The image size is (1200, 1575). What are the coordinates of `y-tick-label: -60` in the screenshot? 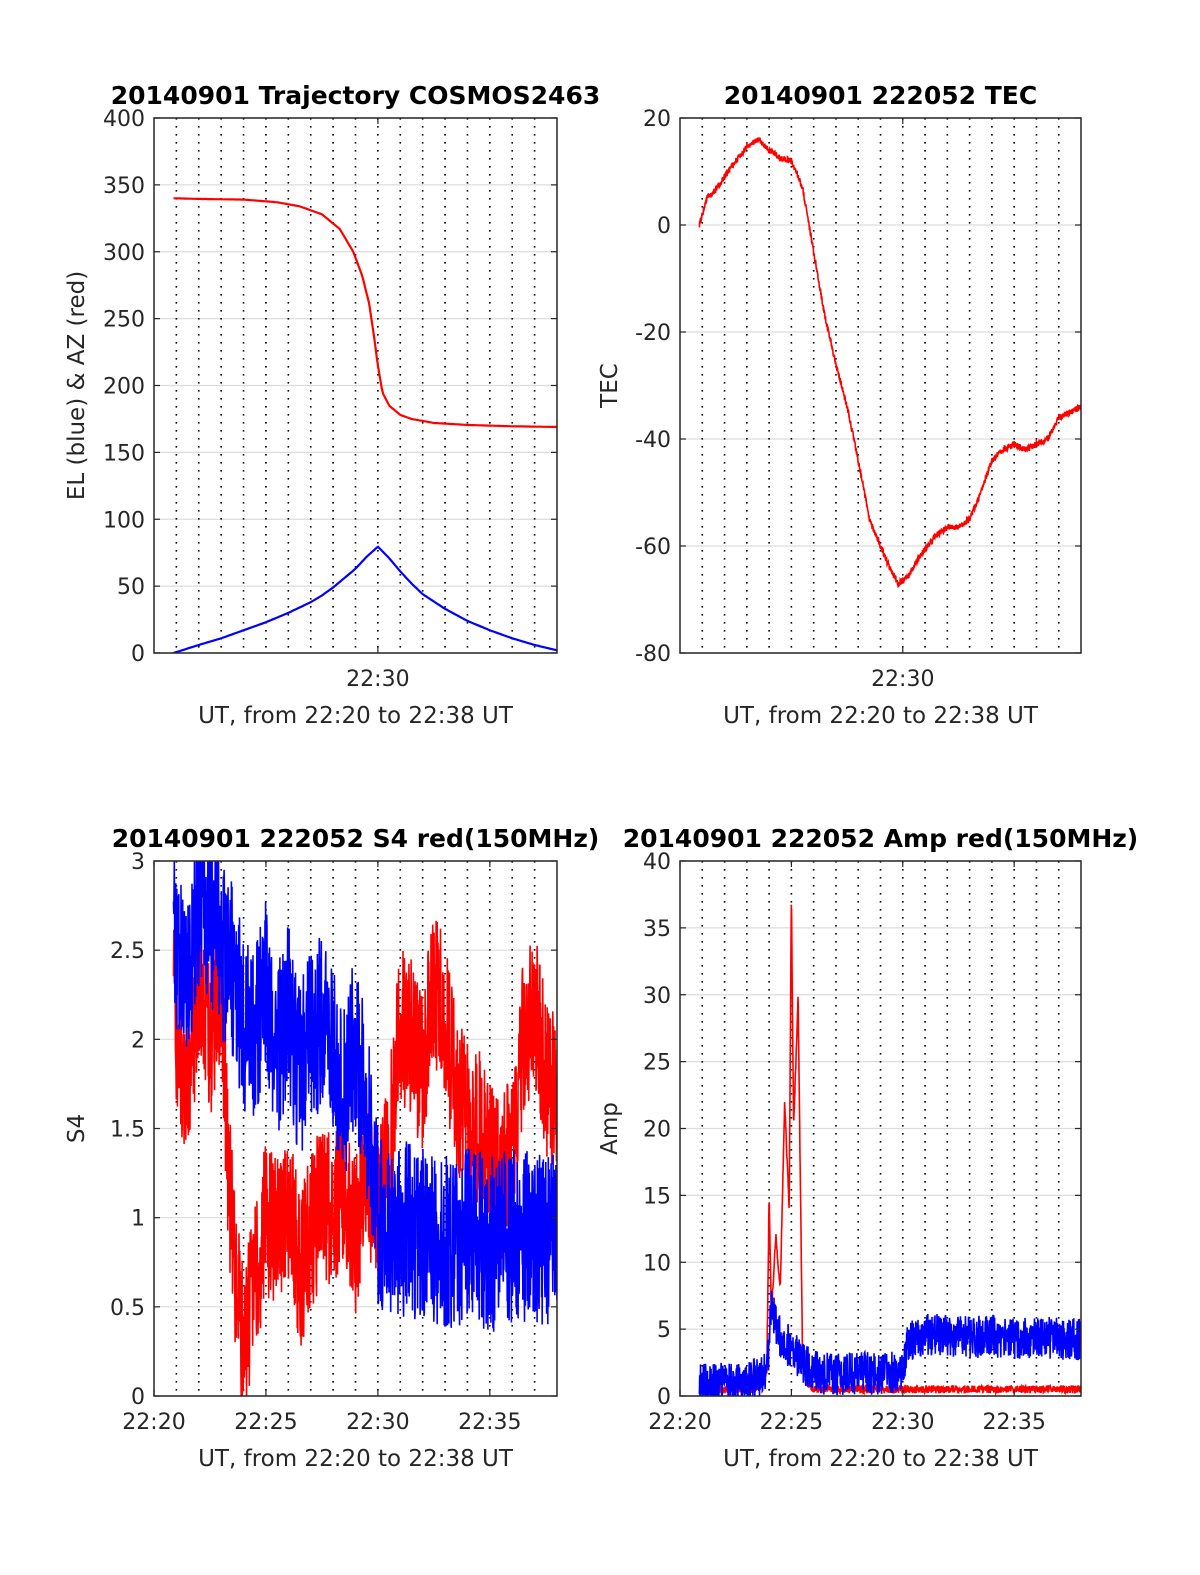 It's located at (653, 547).